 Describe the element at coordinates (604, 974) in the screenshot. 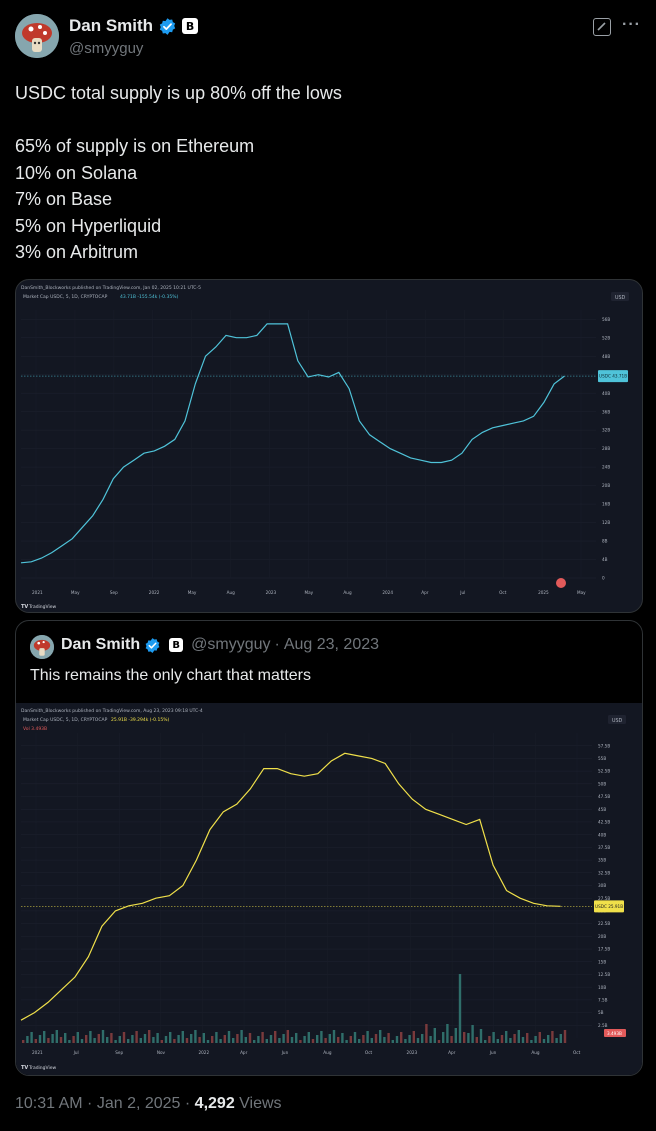

I see `y-tick-label: 12.5B` at that location.